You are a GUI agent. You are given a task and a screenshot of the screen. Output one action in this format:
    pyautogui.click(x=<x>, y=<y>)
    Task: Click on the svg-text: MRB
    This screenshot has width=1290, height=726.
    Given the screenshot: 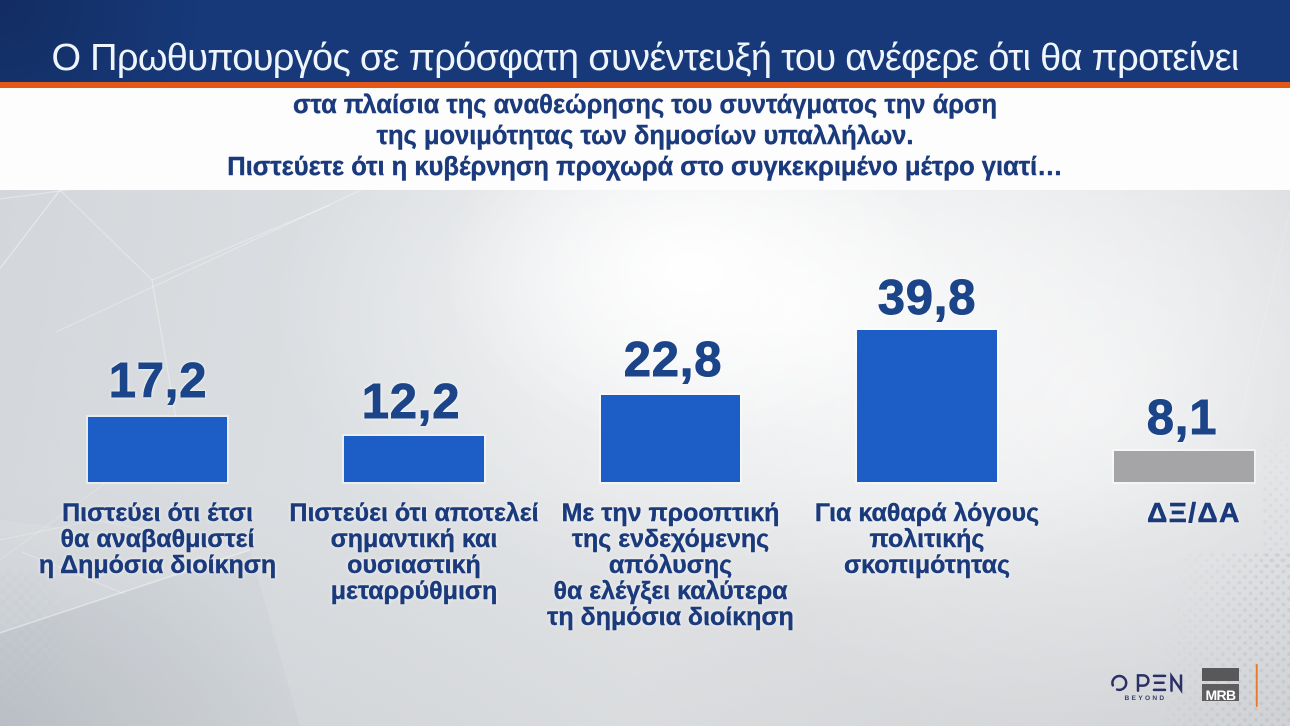 What is the action you would take?
    pyautogui.click(x=1220, y=695)
    